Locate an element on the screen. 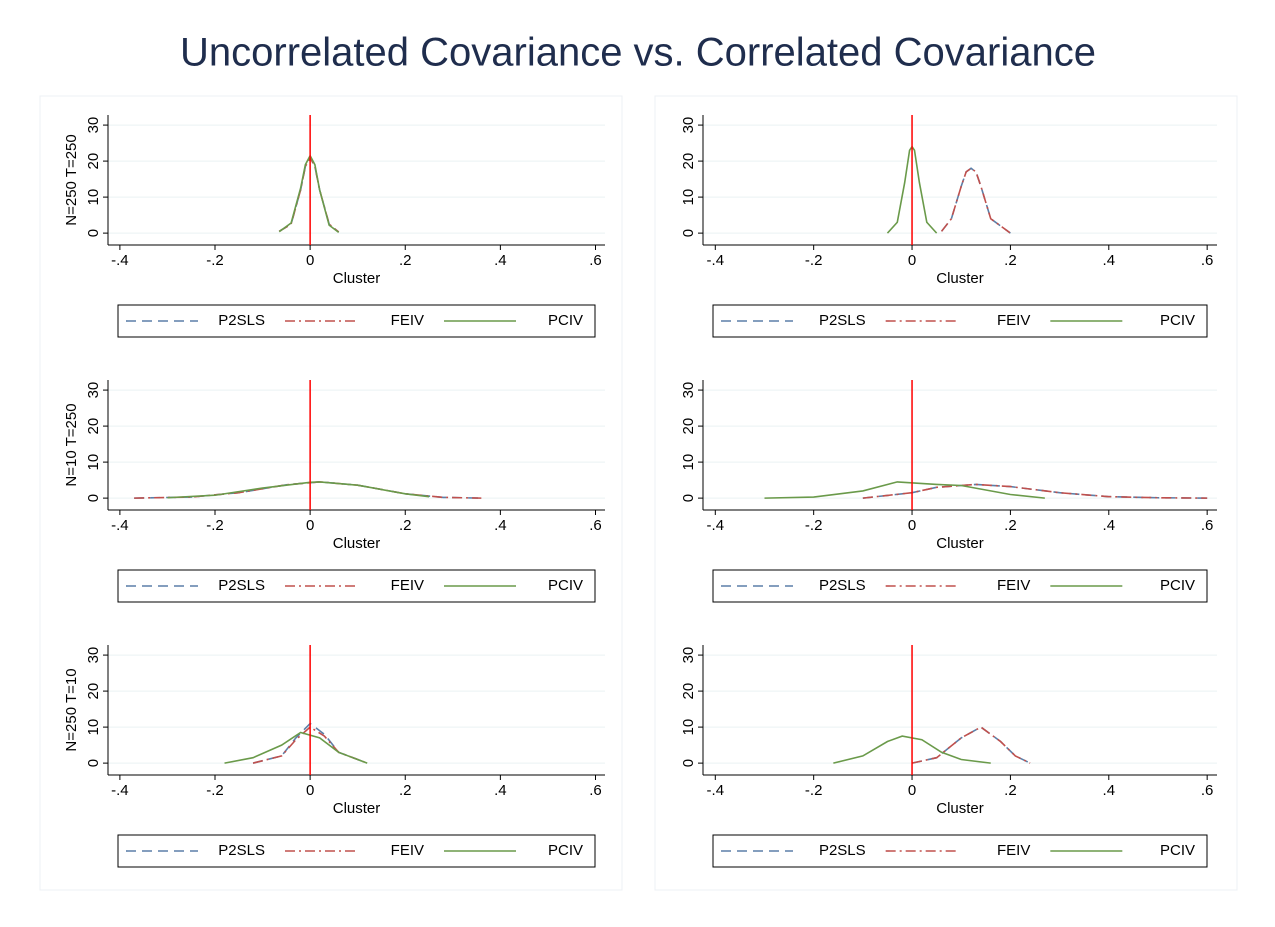 This screenshot has width=1275, height=927. y-axis-label: N=250 T=250 is located at coordinates (71, 179).